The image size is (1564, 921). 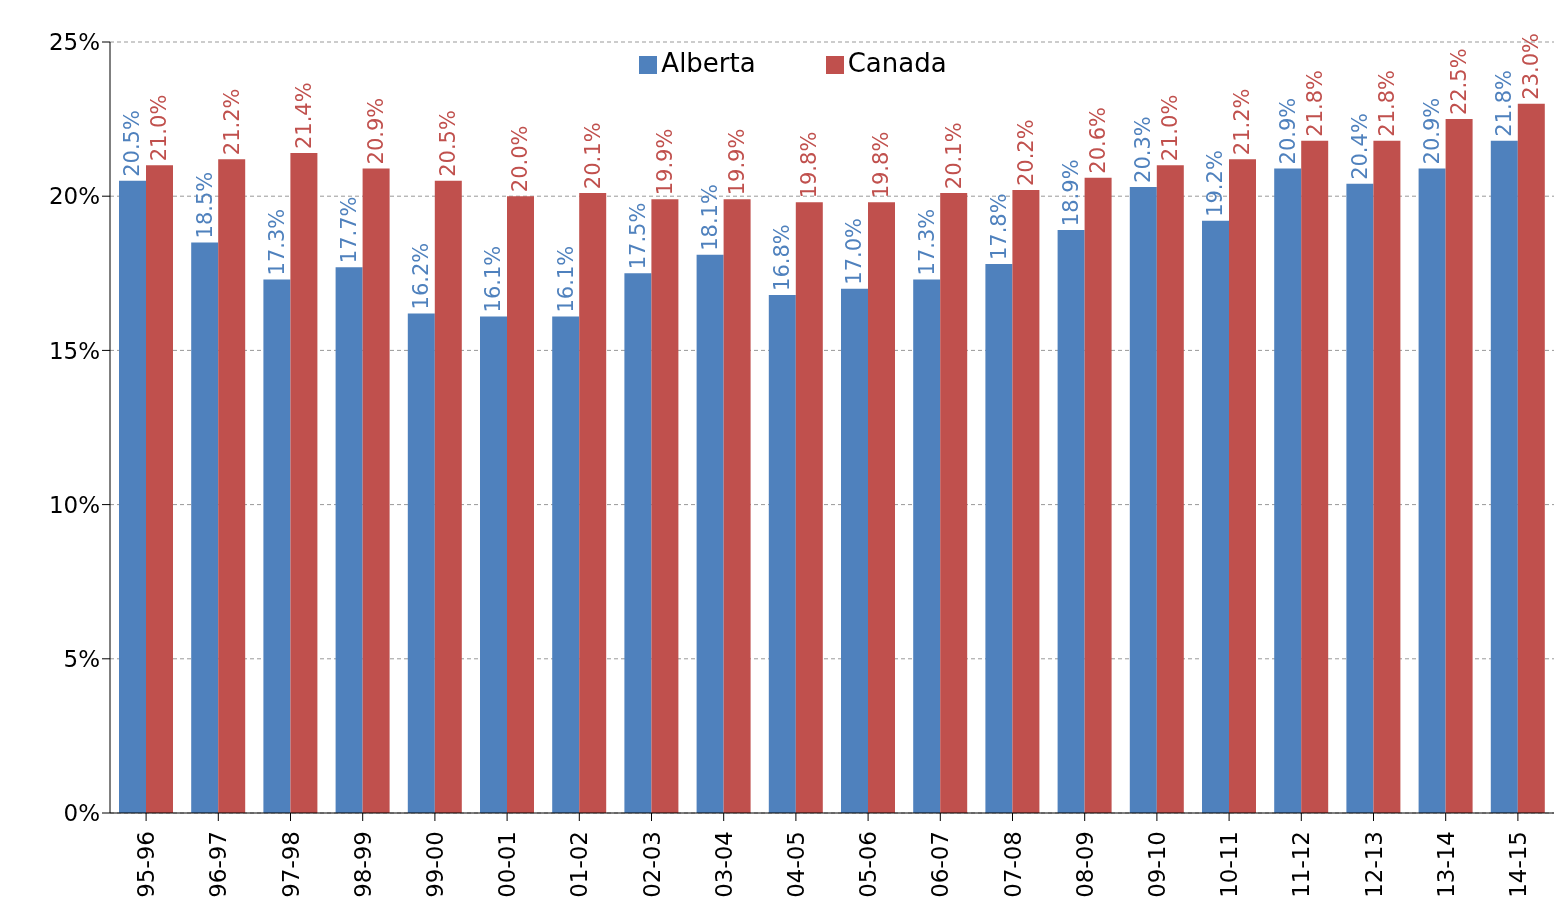 I want to click on y-tick-label: 5%, so click(x=81, y=658).